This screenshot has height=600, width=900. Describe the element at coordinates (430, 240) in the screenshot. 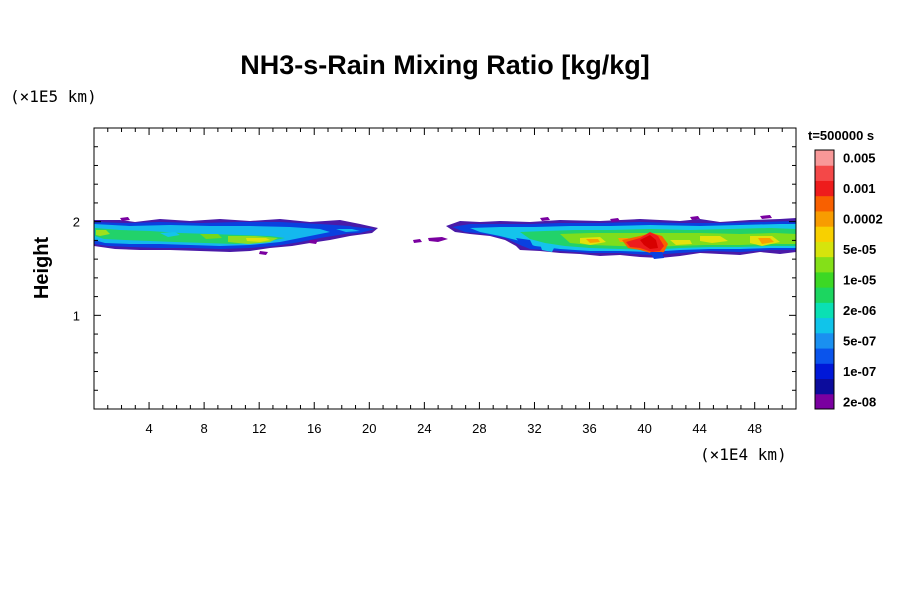

I see `small-fragment` at that location.